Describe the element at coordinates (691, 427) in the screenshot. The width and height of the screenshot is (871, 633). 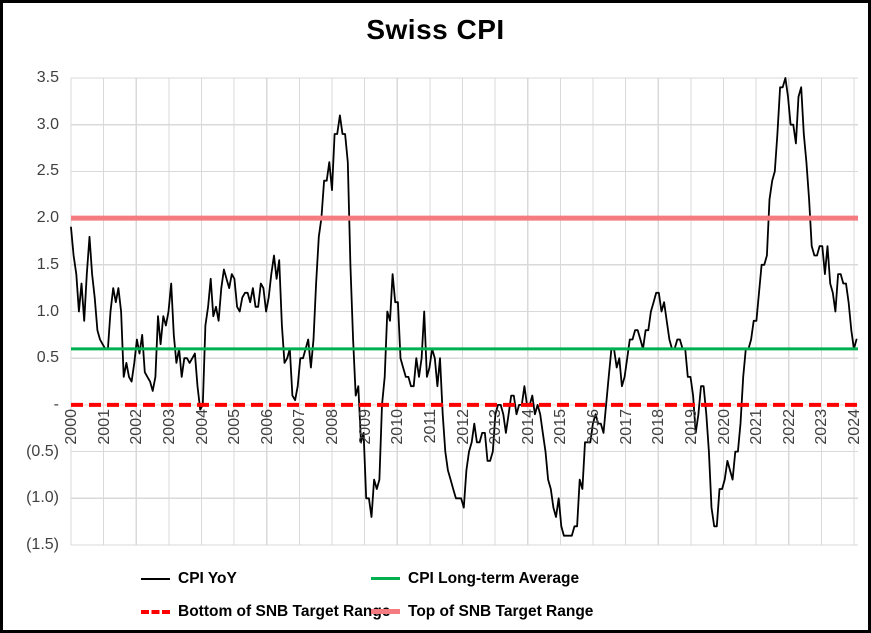
I see `x-tick-label: 2019` at that location.